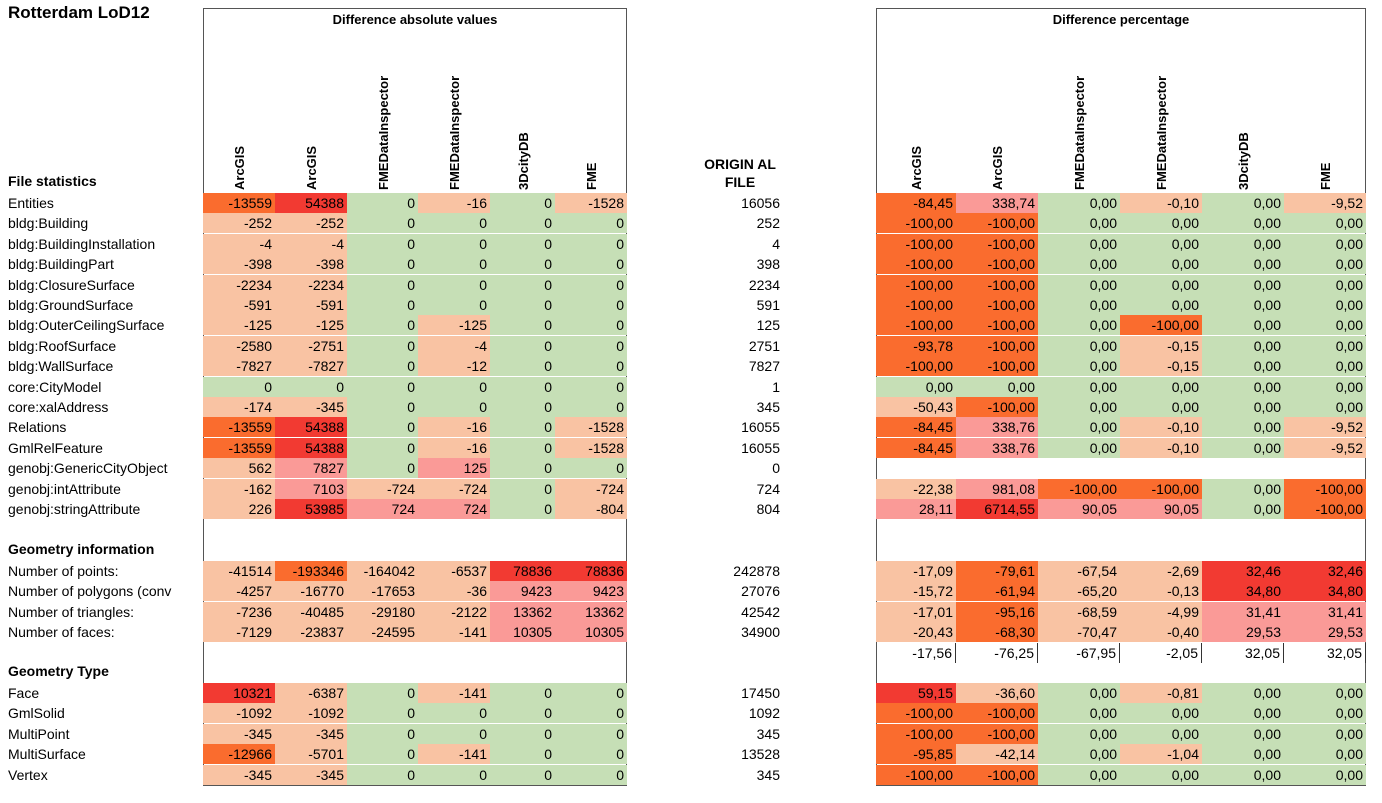 This screenshot has height=803, width=1382. What do you see at coordinates (1161, 754) in the screenshot?
I see `pct-value-cell: -1,04` at bounding box center [1161, 754].